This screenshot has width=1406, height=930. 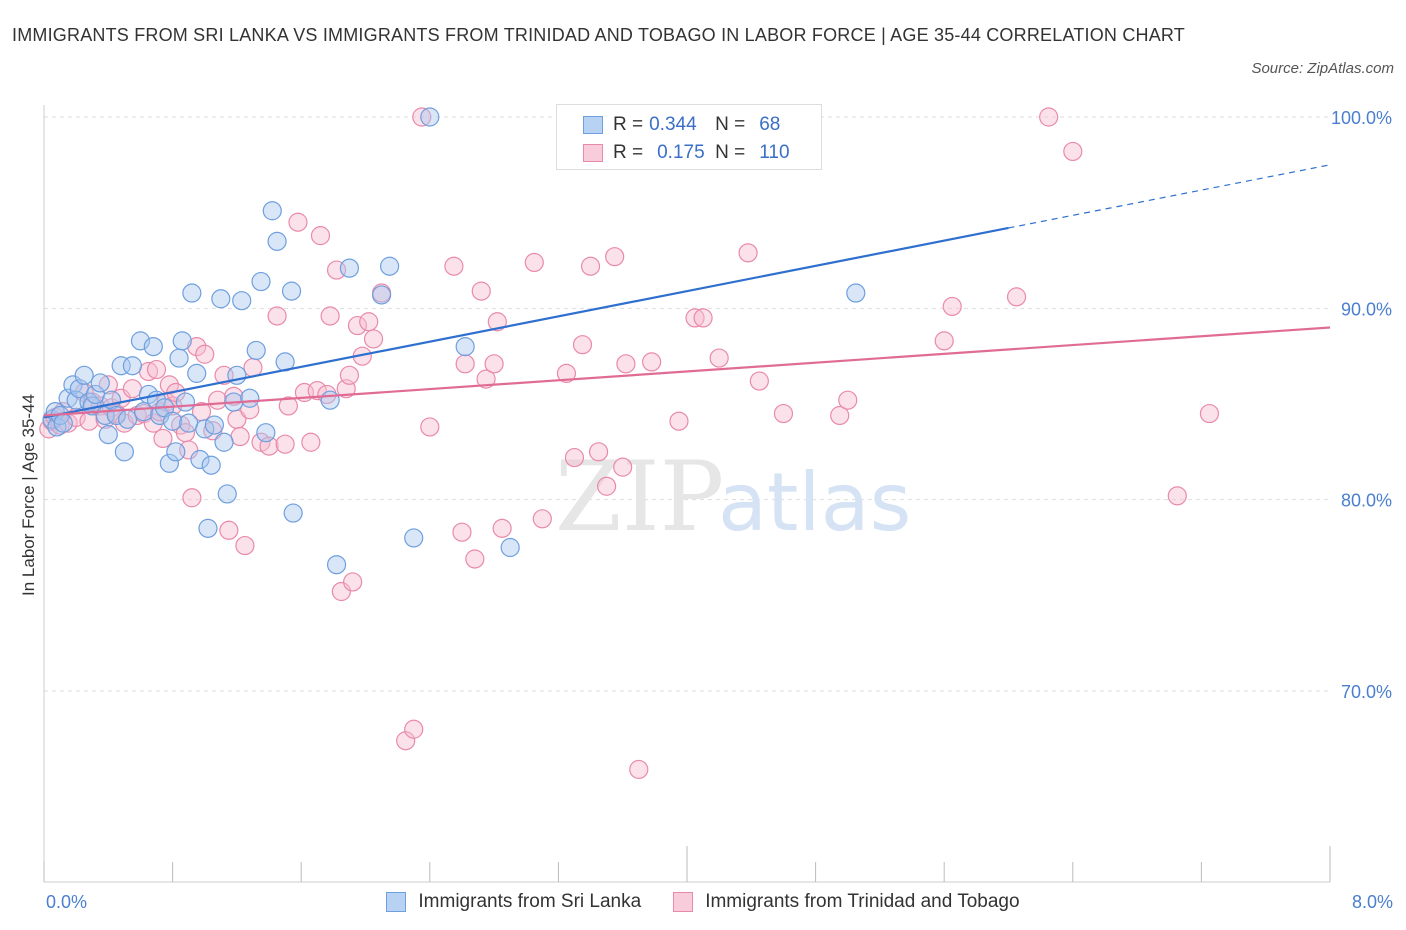 I want to click on y-tick-label: 100.0%, so click(x=1361, y=118).